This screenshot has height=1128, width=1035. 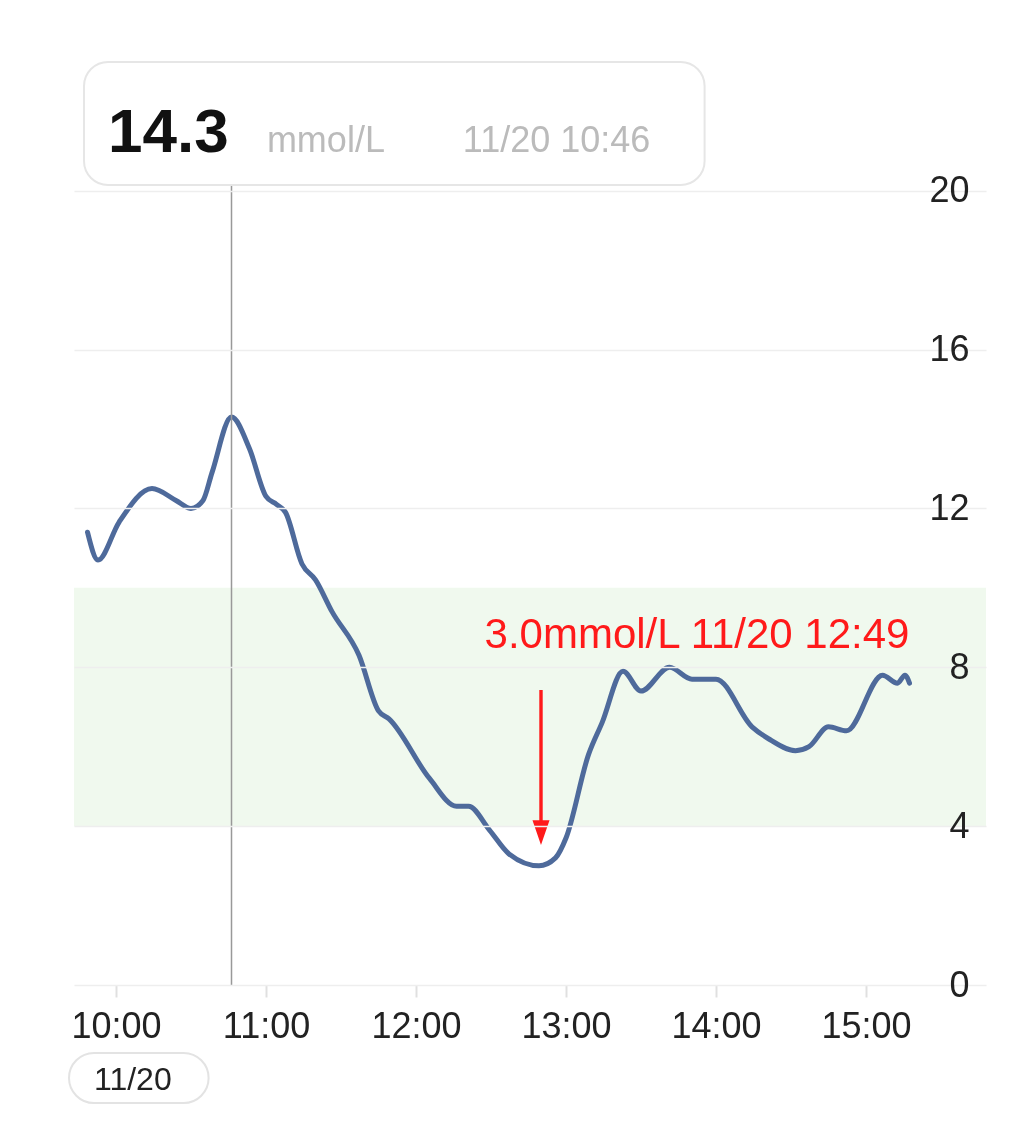 I want to click on x-tick-label: 12:00, so click(x=416, y=1025).